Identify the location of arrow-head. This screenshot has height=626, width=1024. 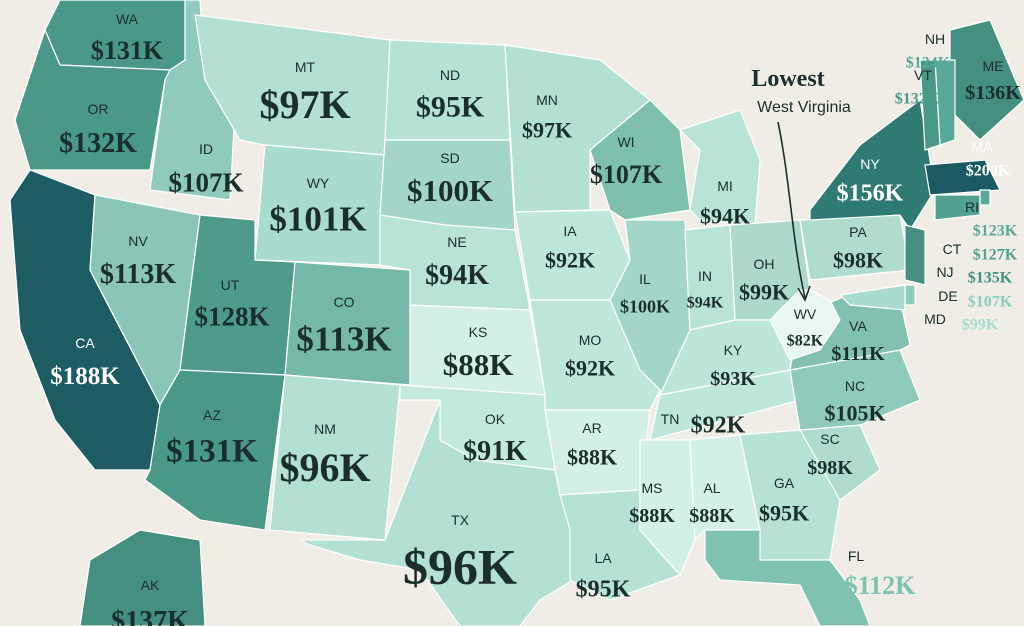
(804, 293).